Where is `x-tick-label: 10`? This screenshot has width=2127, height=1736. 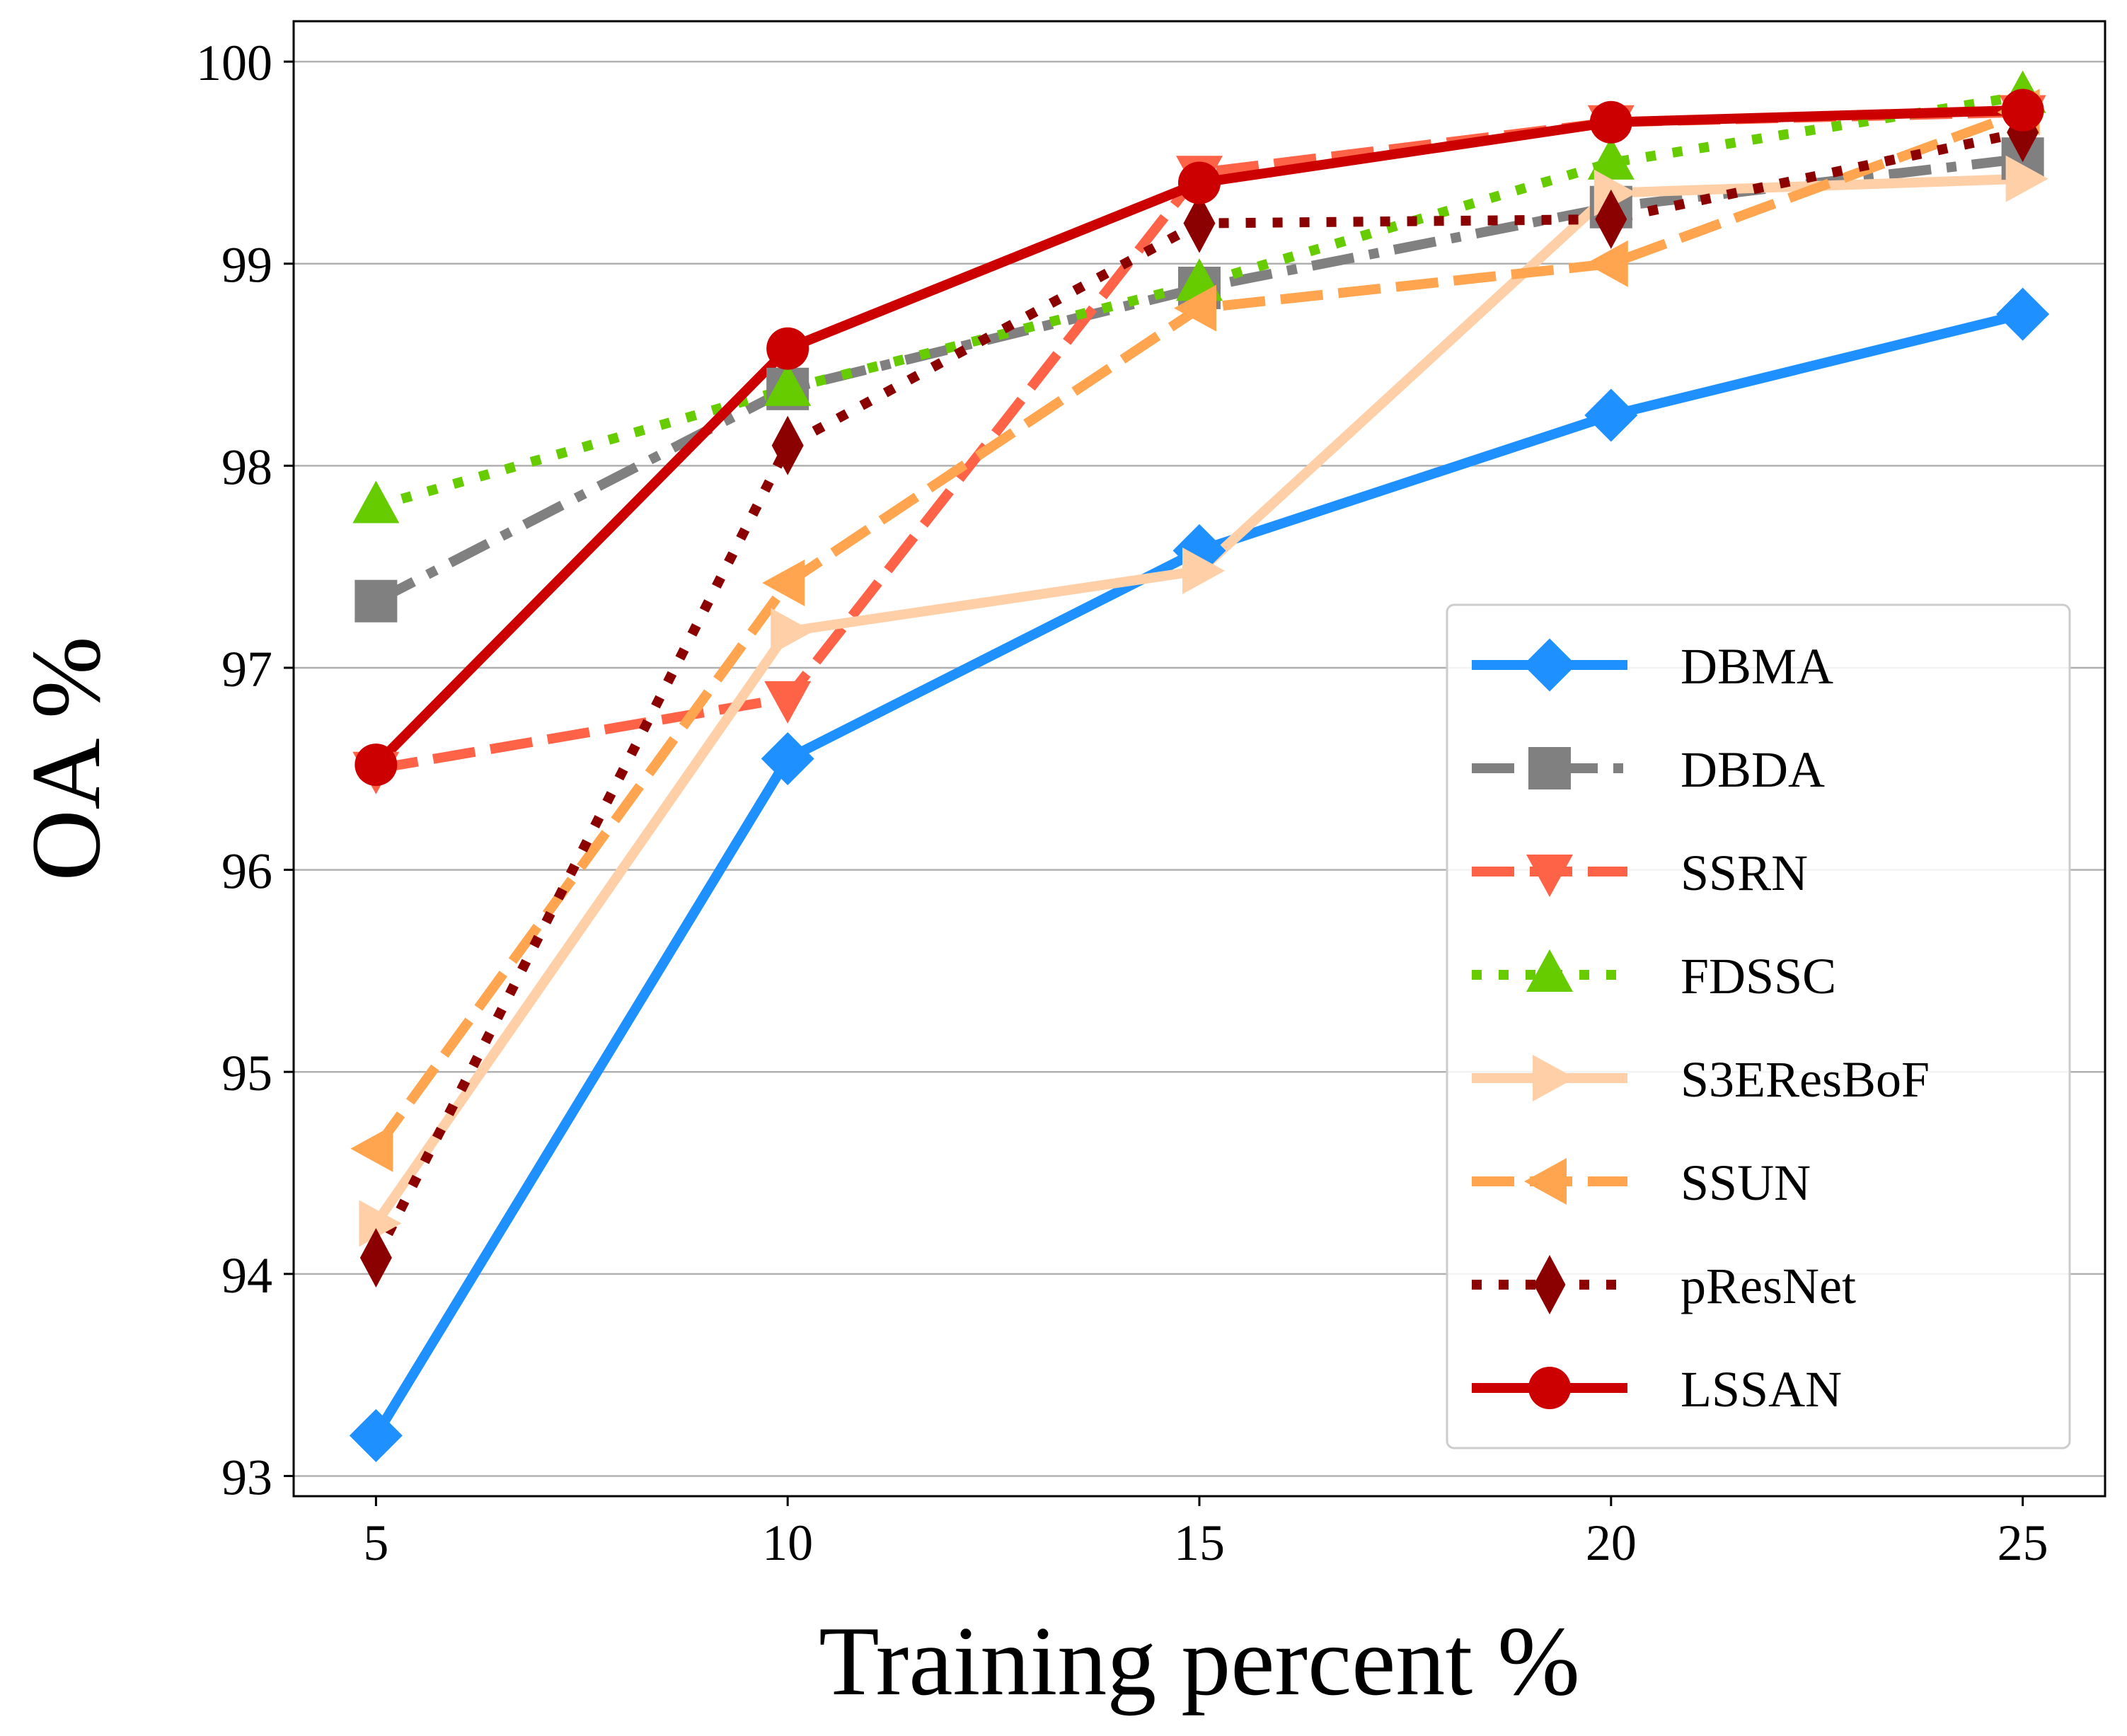 x-tick-label: 10 is located at coordinates (788, 1543).